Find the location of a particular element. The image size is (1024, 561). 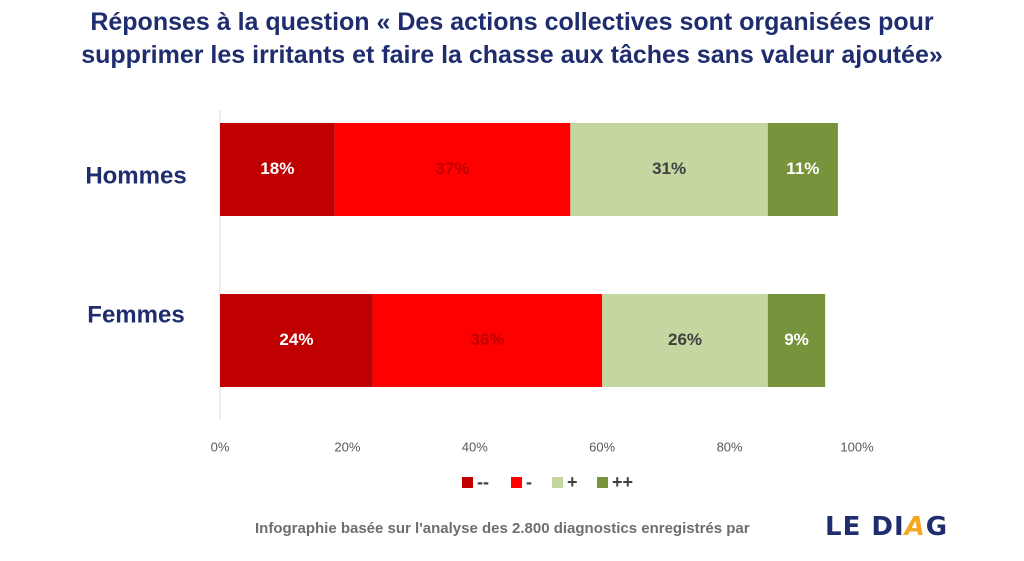

data-label-hommes-series-3: 31% is located at coordinates (669, 168).